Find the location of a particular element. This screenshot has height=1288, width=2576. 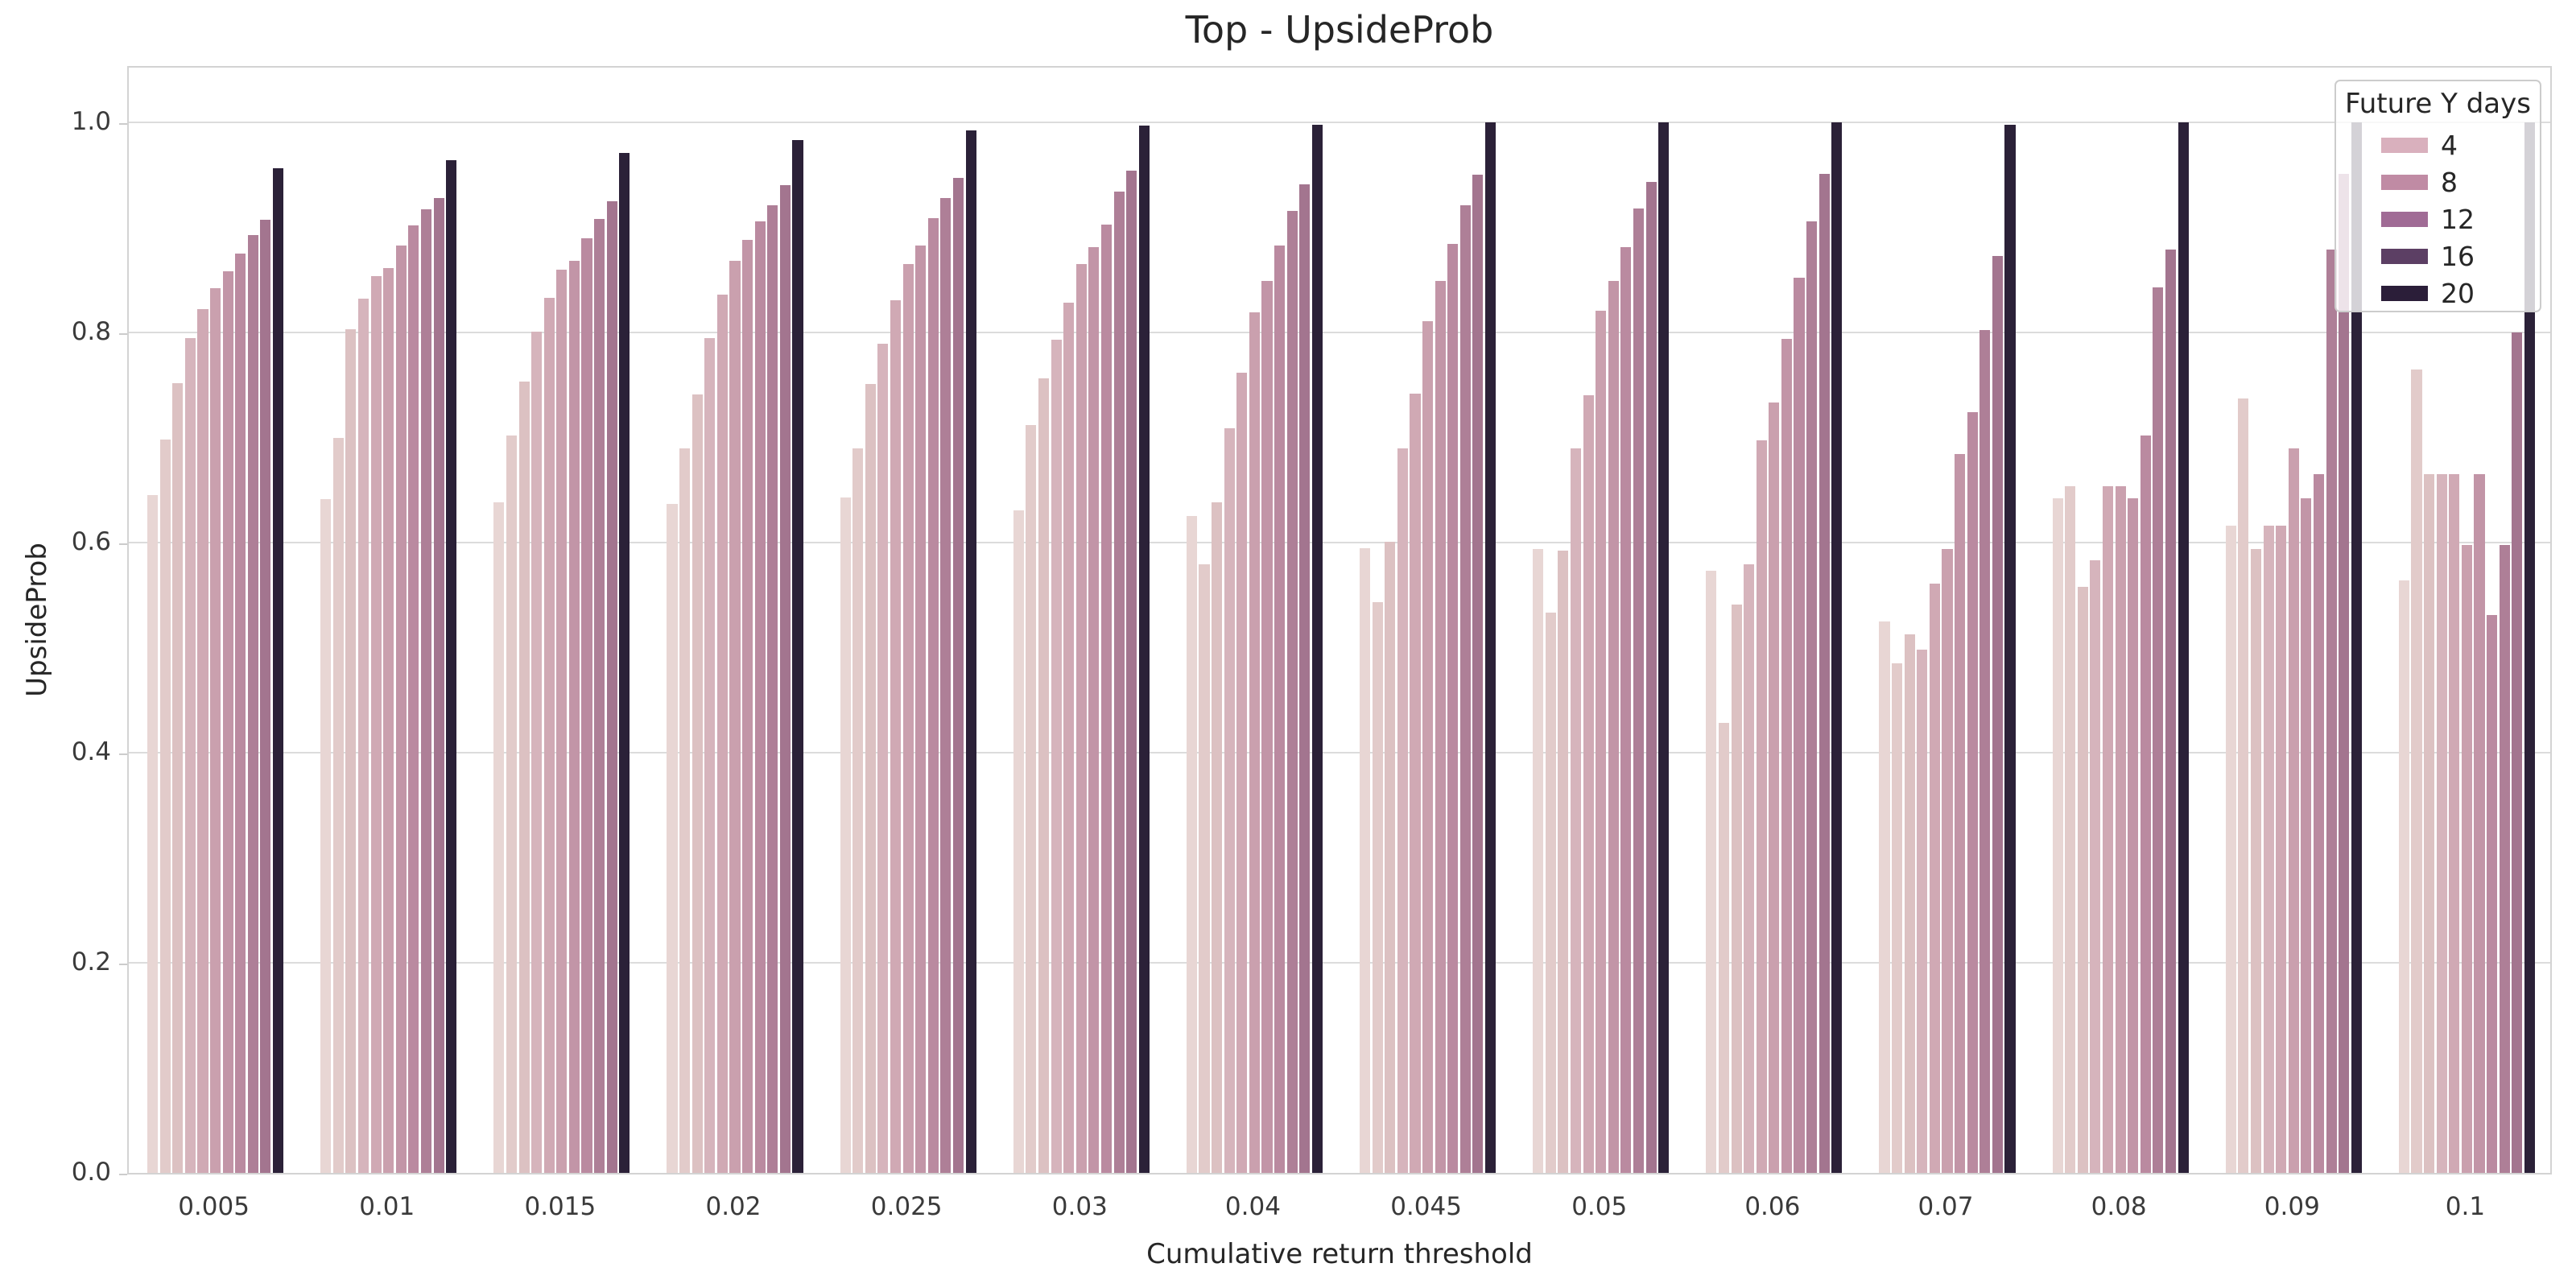

bar-0.07-day2 is located at coordinates (1897, 918).